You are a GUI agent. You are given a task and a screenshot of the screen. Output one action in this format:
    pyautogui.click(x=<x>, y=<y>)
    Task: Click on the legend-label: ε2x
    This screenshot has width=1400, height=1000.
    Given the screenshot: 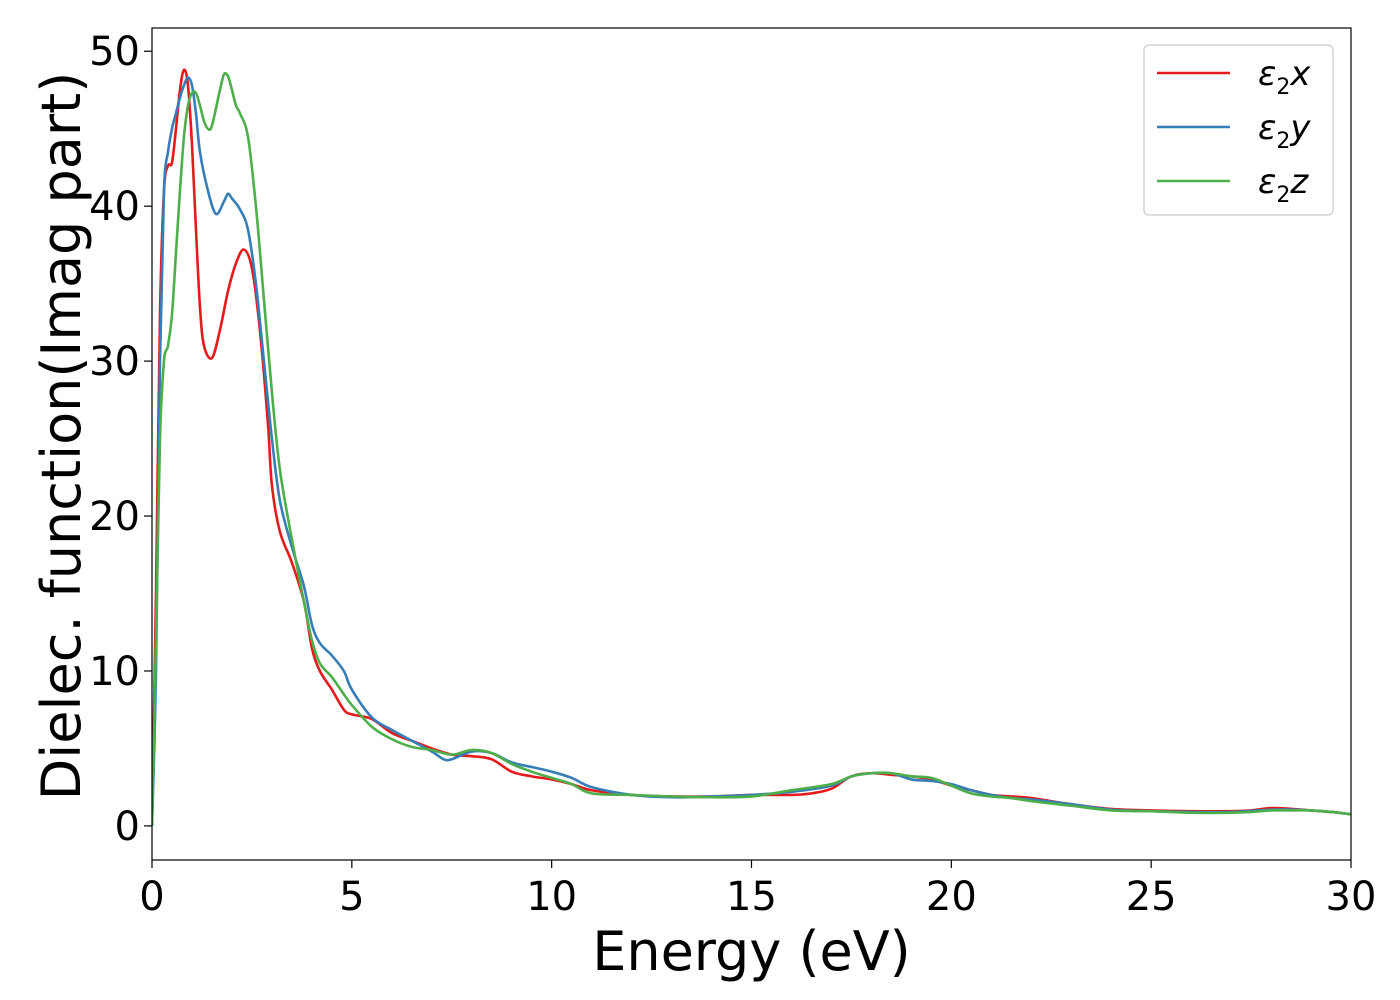 What is the action you would take?
    pyautogui.click(x=1284, y=77)
    